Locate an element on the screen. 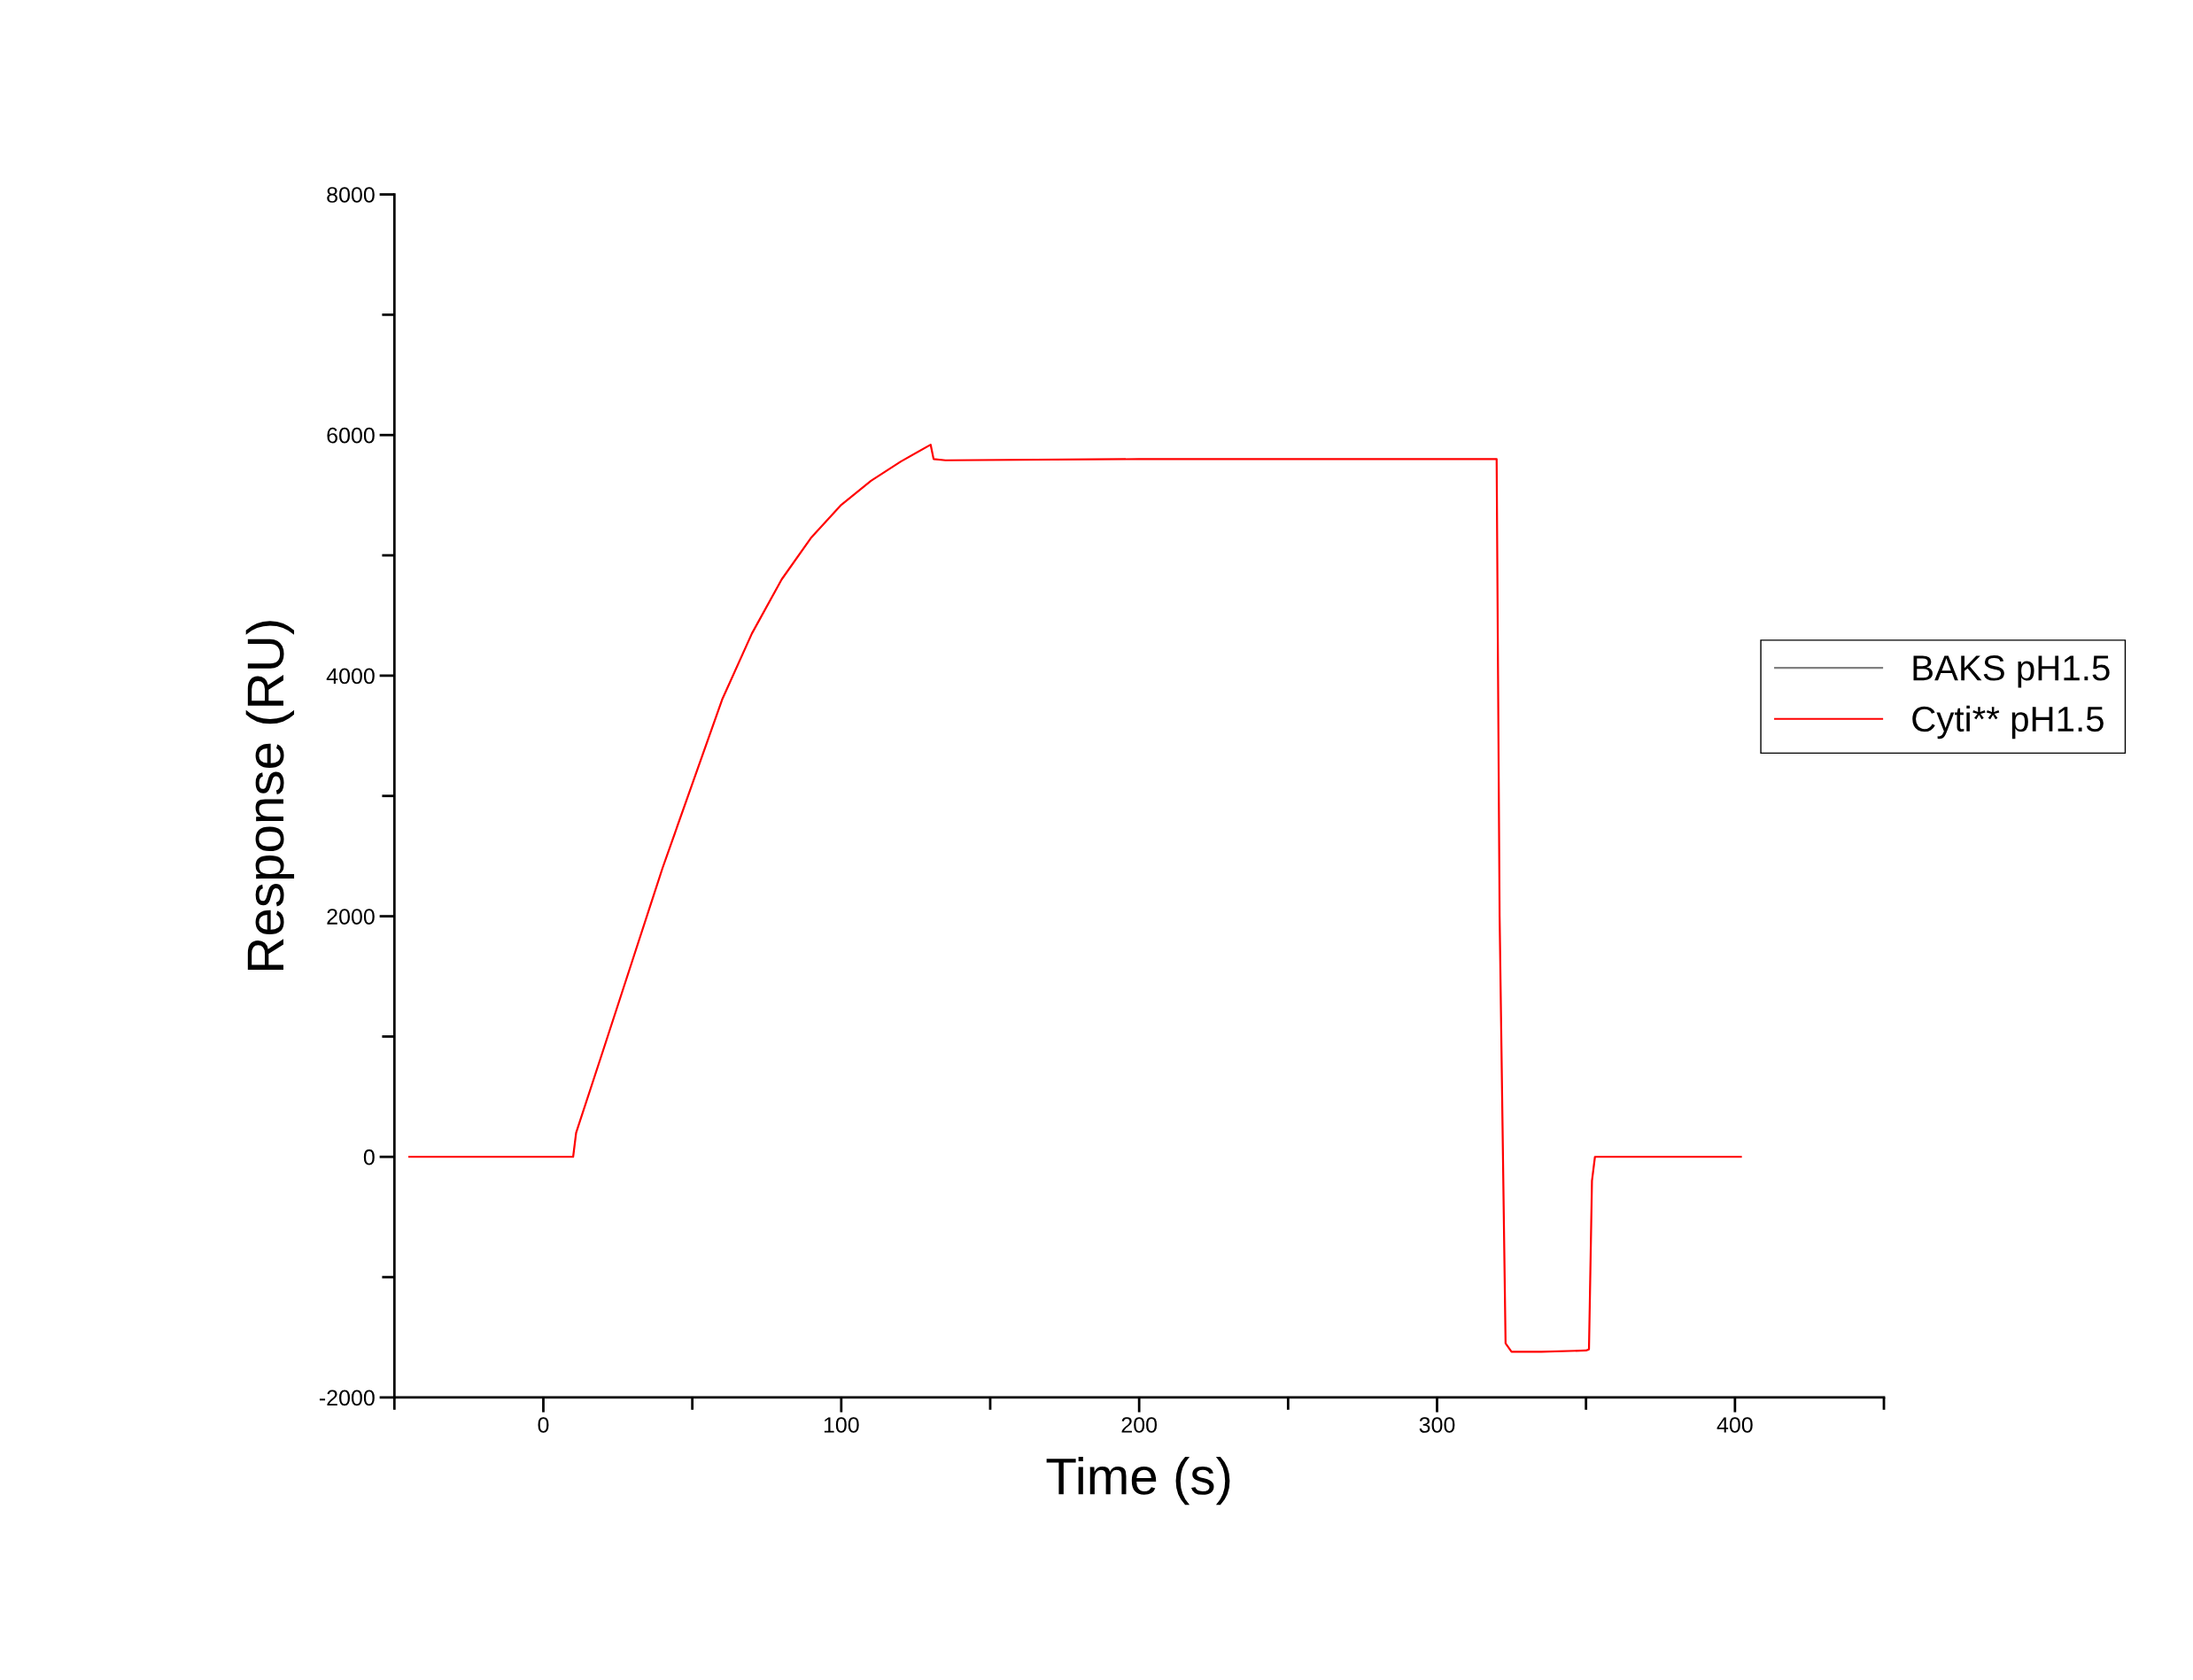 The height and width of the screenshot is (1680, 2193). y-tick-label: 8000 is located at coordinates (351, 195).